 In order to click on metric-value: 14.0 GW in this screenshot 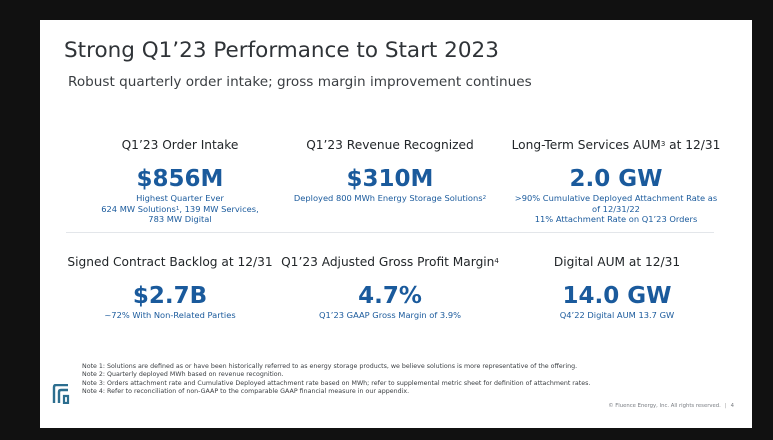, I will do `click(617, 296)`.